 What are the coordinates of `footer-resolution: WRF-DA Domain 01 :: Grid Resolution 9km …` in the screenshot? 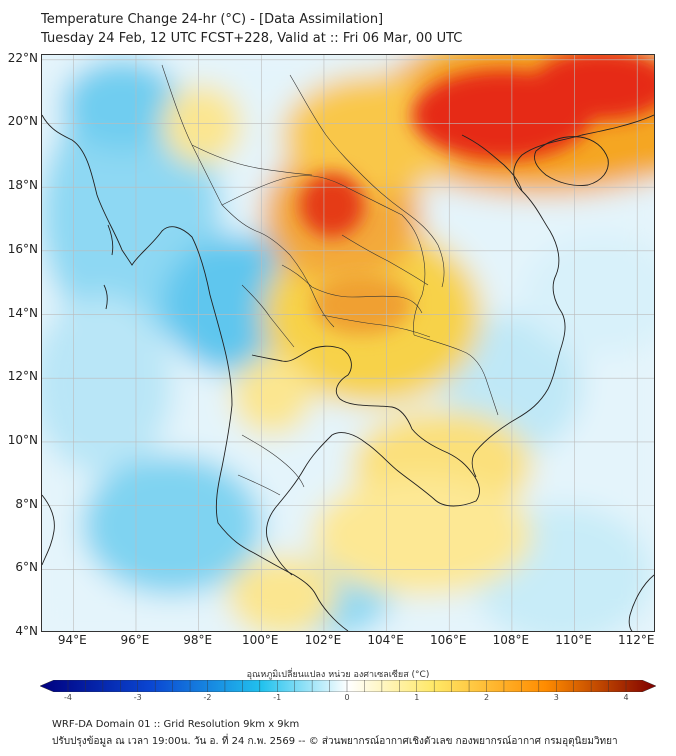 It's located at (176, 724).